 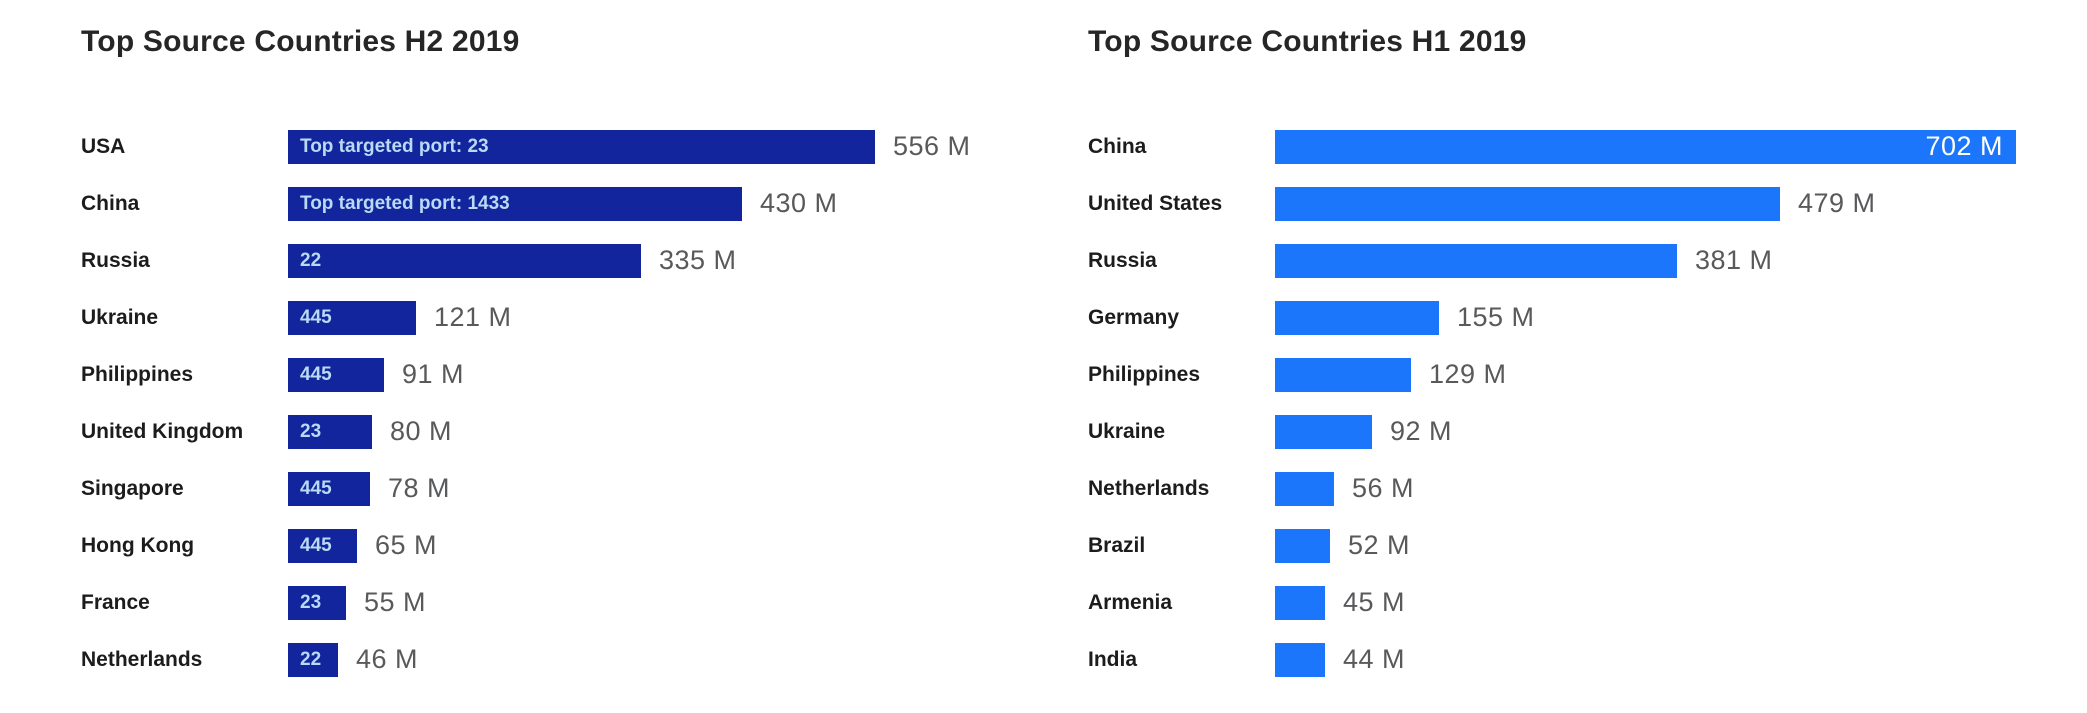 What do you see at coordinates (1117, 545) in the screenshot?
I see `country-label: Brazil` at bounding box center [1117, 545].